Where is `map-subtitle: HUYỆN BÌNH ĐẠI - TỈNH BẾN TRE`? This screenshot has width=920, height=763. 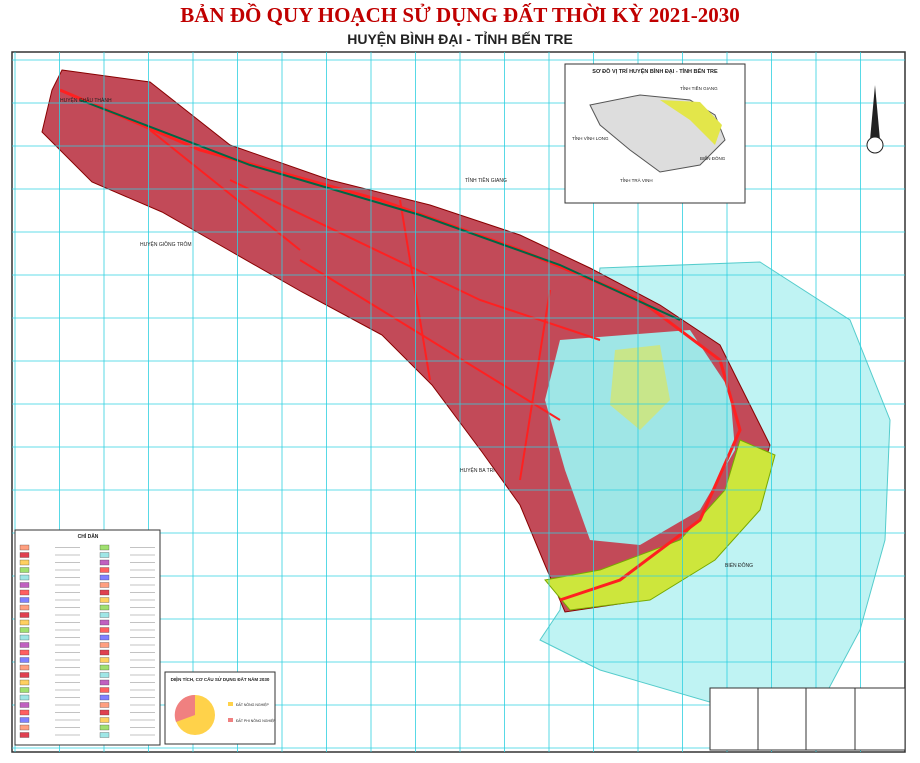 map-subtitle: HUYỆN BÌNH ĐẠI - TỈNH BẾN TRE is located at coordinates (460, 38).